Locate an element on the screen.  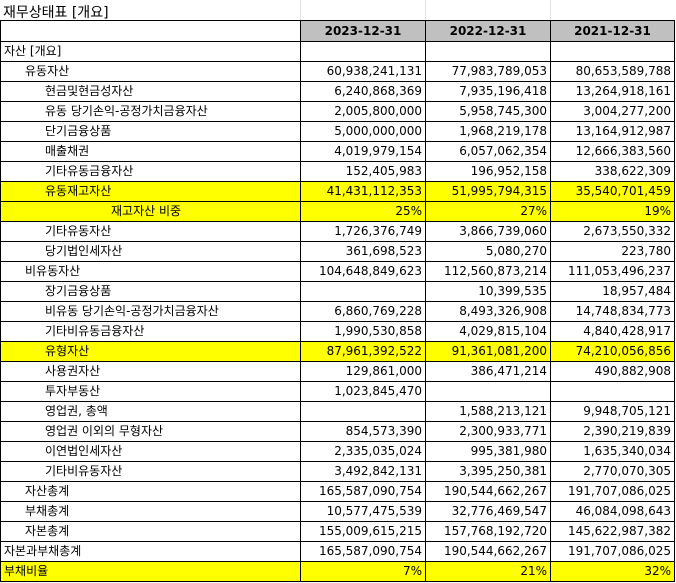
value-cell-2021-12-31: 2,673,550,332 is located at coordinates (612, 231).